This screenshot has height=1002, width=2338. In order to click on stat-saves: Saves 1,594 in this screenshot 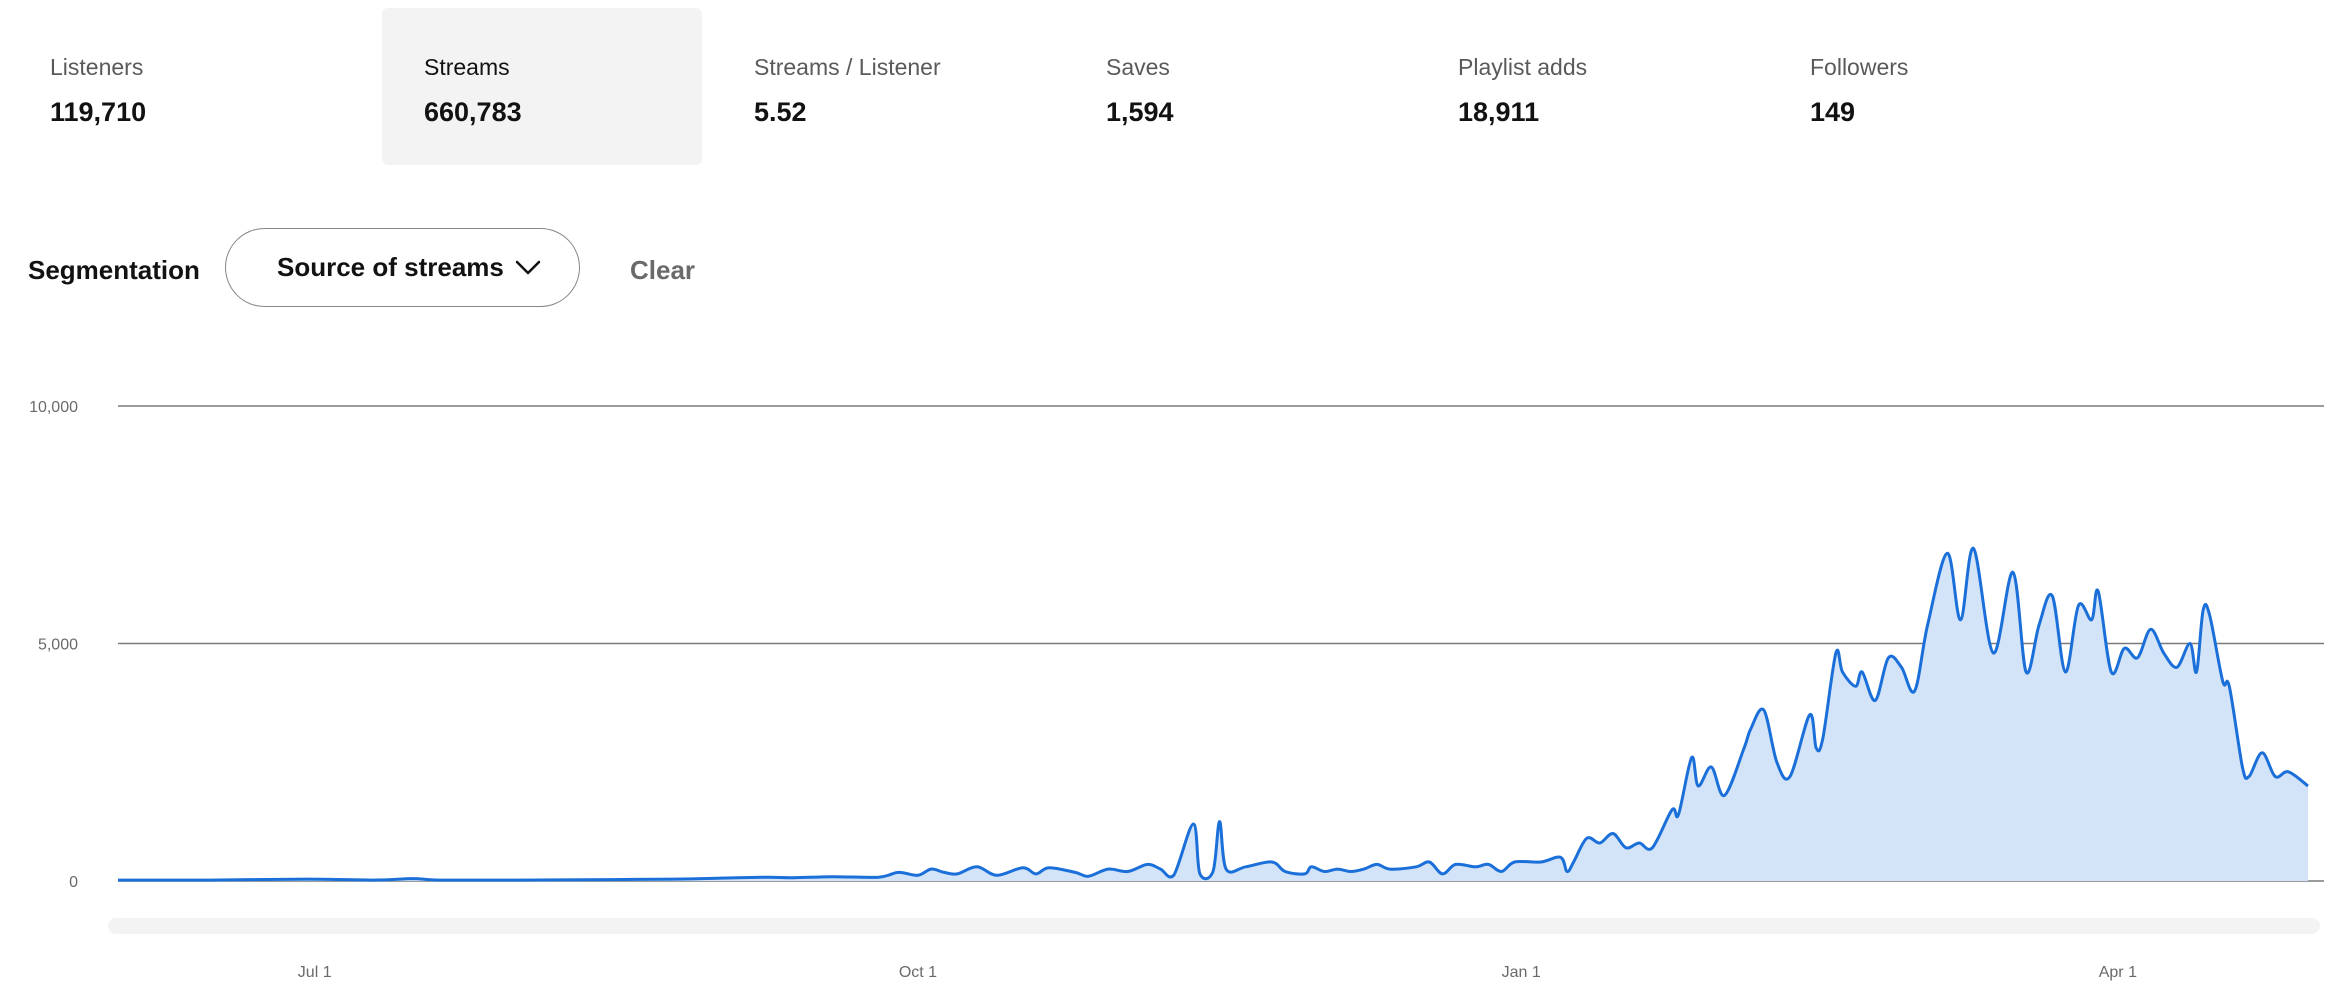, I will do `click(1224, 86)`.